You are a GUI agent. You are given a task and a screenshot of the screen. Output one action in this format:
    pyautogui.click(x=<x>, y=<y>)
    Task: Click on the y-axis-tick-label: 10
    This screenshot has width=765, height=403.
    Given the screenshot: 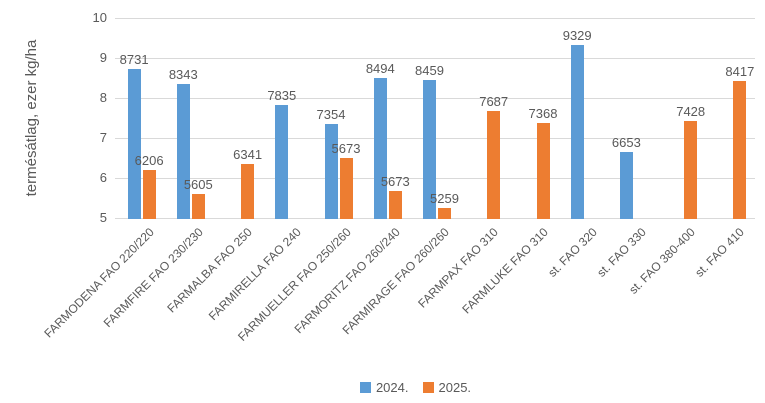 What is the action you would take?
    pyautogui.click(x=99, y=17)
    